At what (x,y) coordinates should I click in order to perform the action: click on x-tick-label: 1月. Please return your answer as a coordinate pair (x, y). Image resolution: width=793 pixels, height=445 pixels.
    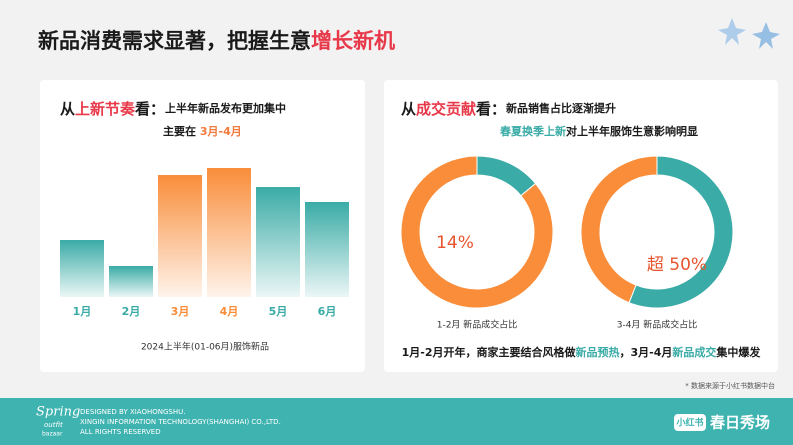
    Looking at the image, I should click on (82, 311).